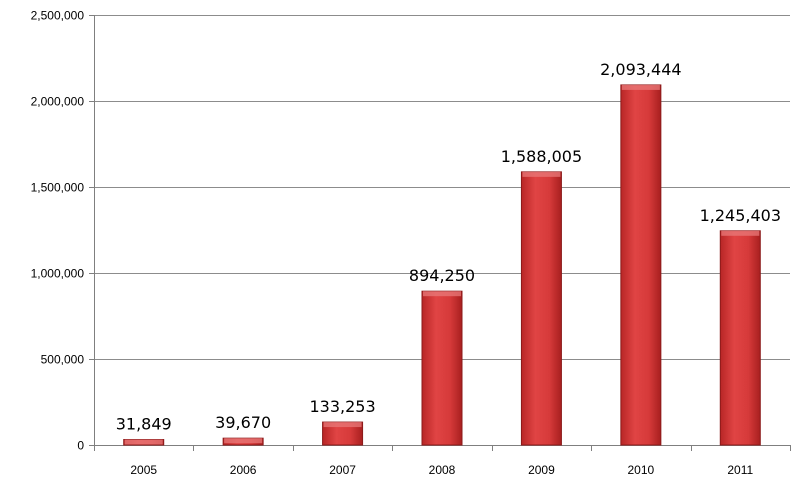  I want to click on x-axis-tick-labels: 2005 2006 2007 2008 2009 2010 2011, so click(441, 470).